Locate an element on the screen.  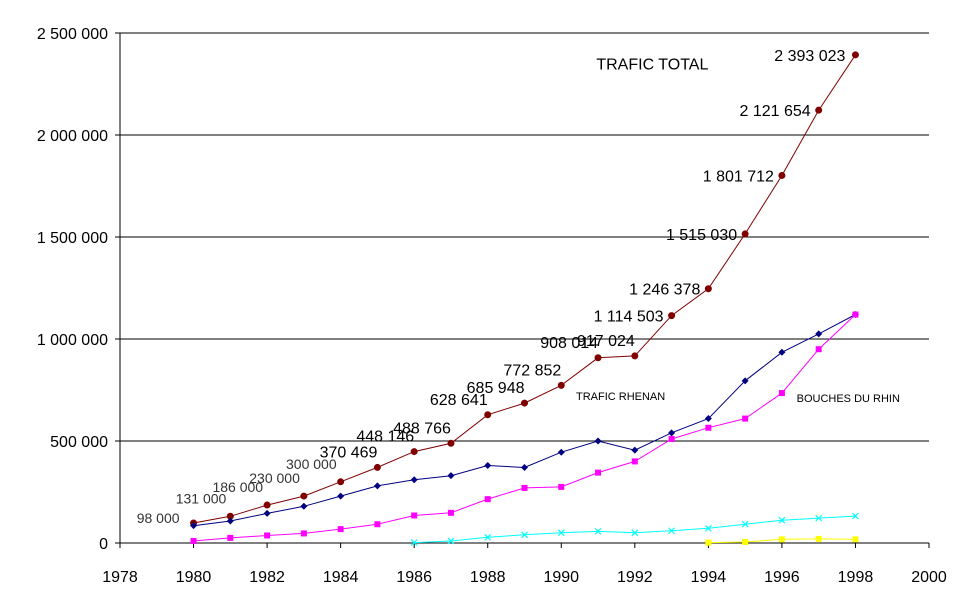
y-tick-label: 500 000 is located at coordinates (79, 442).